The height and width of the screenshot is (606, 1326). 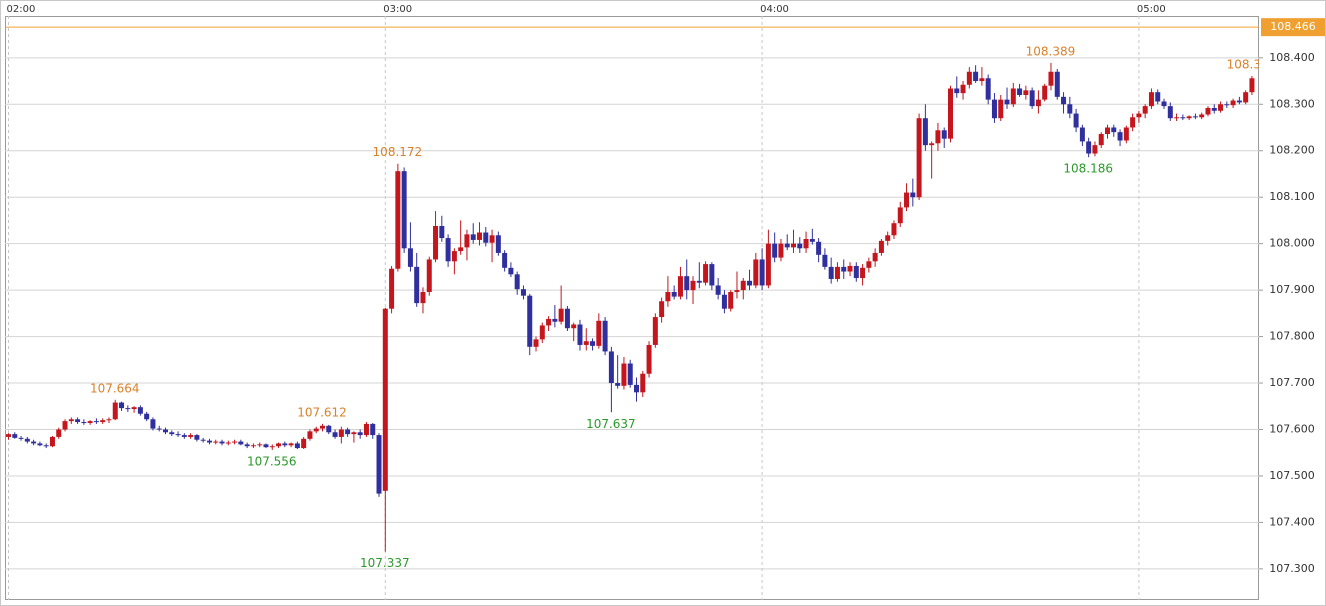 I want to click on y-tick-label: 107.600, so click(x=1292, y=428).